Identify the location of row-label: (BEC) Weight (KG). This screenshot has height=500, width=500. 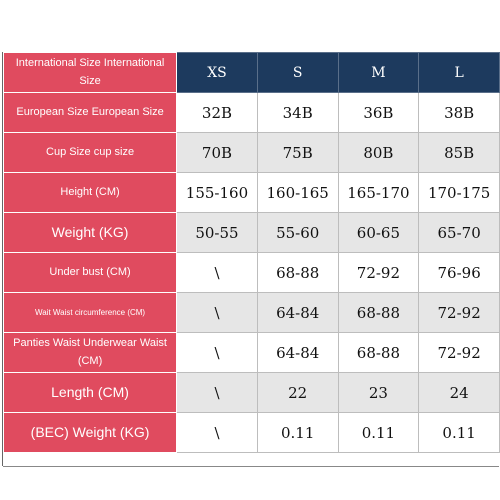
(90, 432).